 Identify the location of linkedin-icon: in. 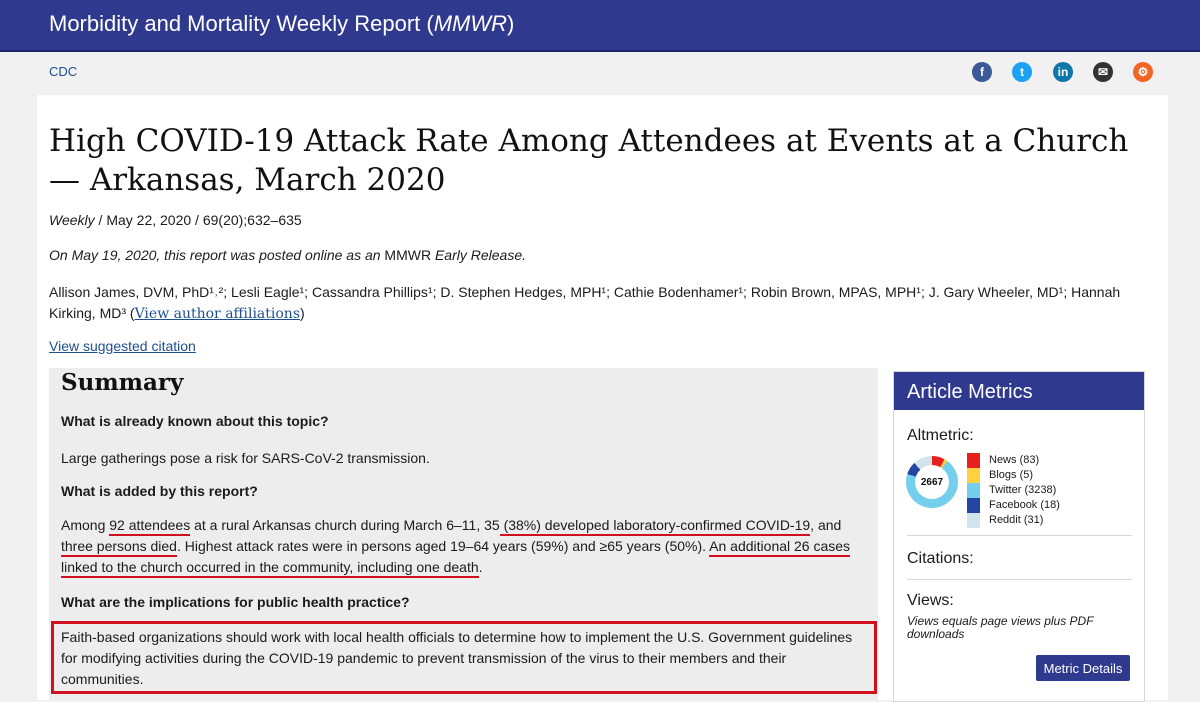
(1063, 72).